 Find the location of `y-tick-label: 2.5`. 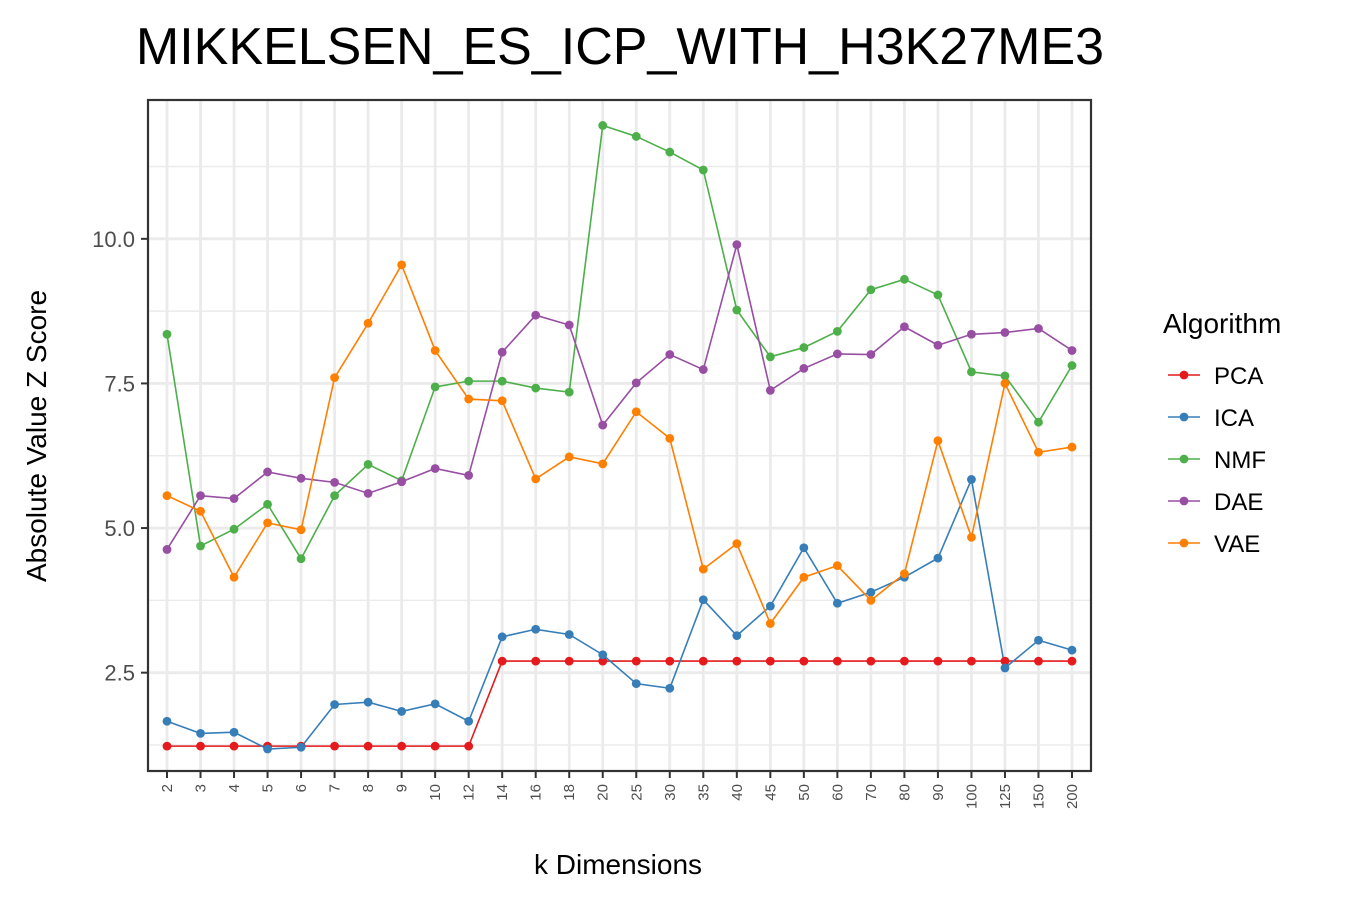

y-tick-label: 2.5 is located at coordinates (119, 673).